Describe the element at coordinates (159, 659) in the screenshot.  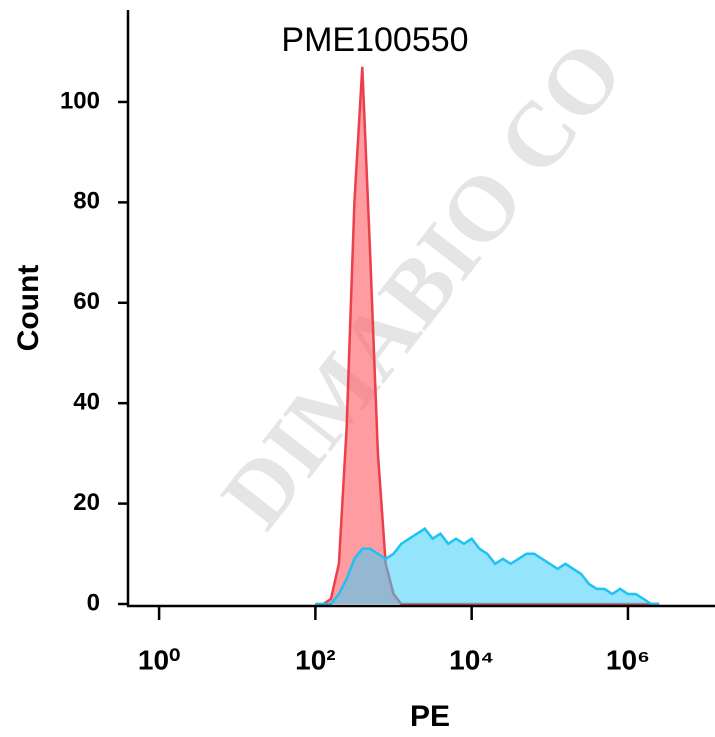
I see `x-tick-label: 10⁰` at that location.